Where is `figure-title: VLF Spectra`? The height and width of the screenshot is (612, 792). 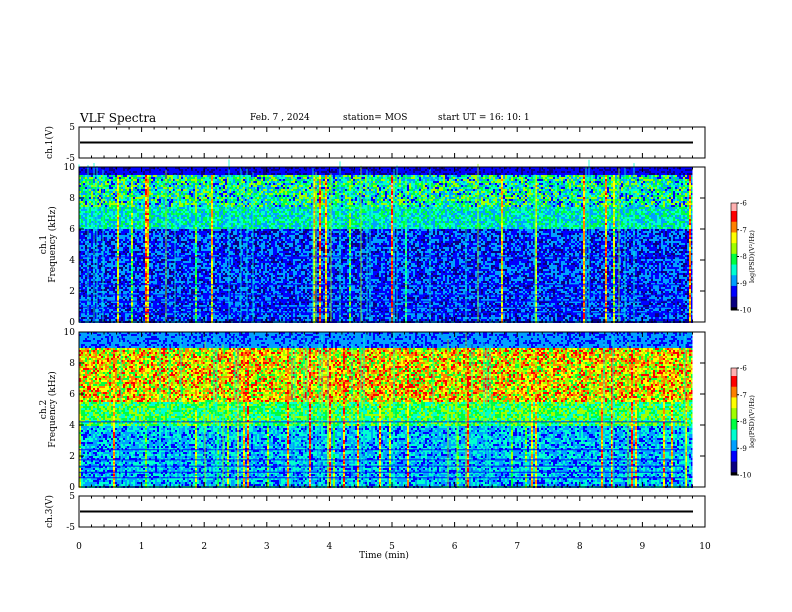
figure-title: VLF Spectra is located at coordinates (118, 118).